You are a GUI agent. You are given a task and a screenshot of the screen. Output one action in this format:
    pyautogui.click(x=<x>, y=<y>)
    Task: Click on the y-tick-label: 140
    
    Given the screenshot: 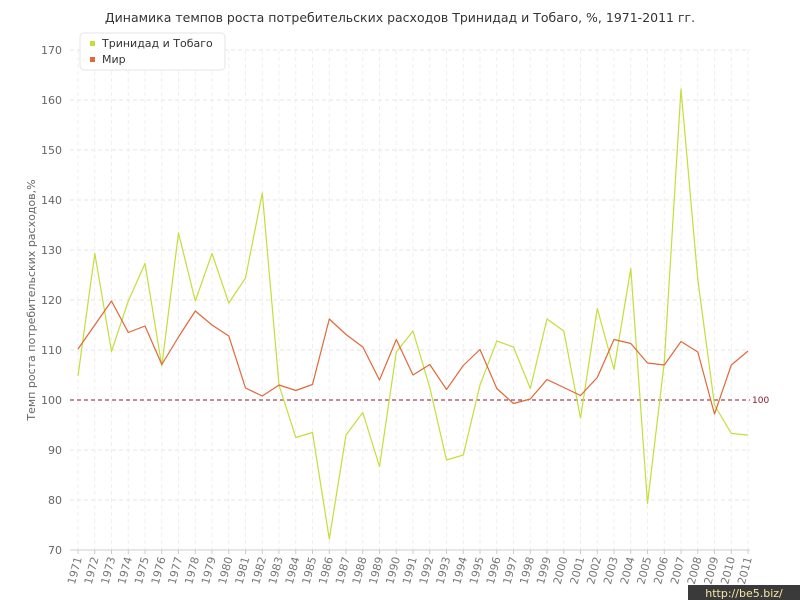 What is the action you would take?
    pyautogui.click(x=51, y=200)
    